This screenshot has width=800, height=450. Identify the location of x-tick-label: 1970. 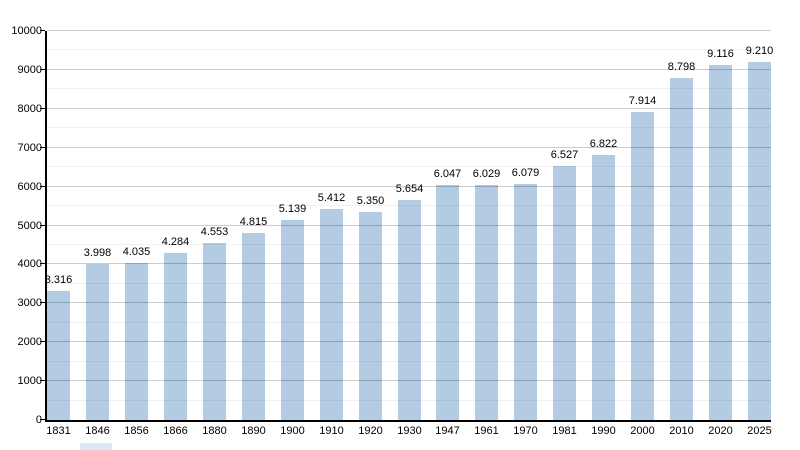
(525, 431).